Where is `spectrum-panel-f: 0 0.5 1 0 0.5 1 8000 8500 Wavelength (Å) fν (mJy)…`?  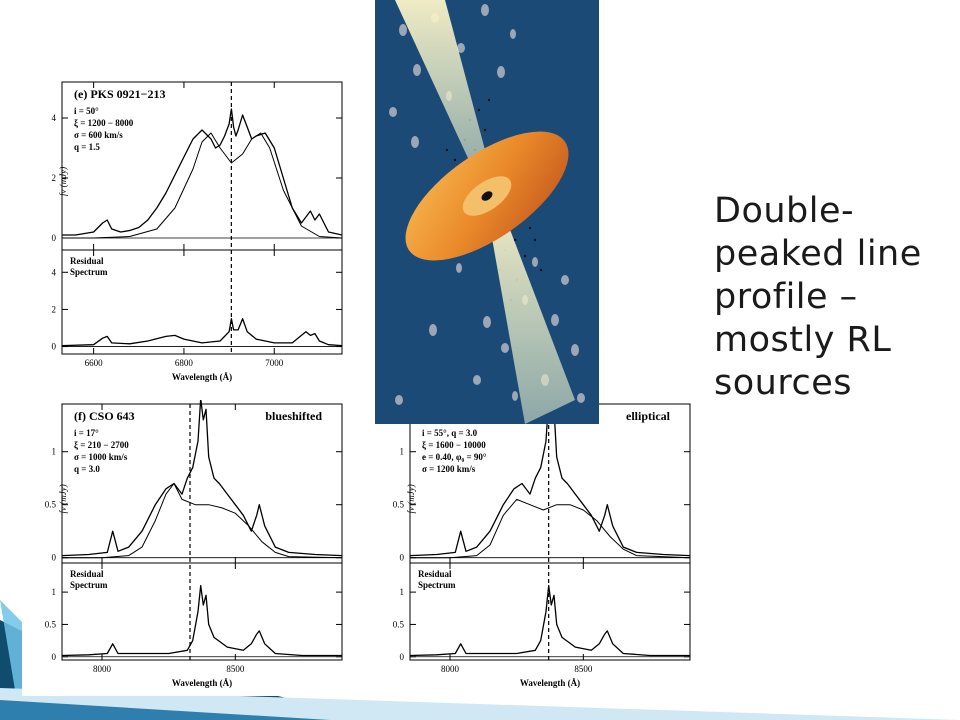 spectrum-panel-f: 0 0.5 1 0 0.5 1 8000 8500 Wavelength (Å) fν (mJy)… is located at coordinates (194, 544).